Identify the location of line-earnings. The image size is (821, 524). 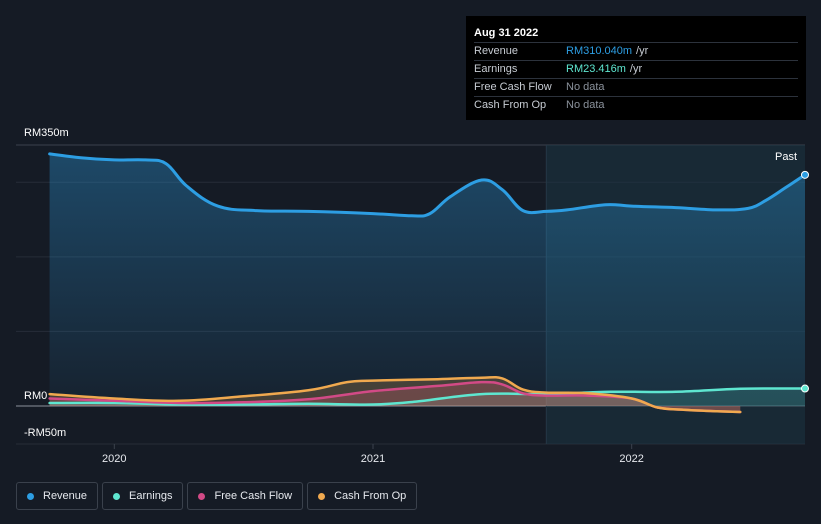
(427, 396).